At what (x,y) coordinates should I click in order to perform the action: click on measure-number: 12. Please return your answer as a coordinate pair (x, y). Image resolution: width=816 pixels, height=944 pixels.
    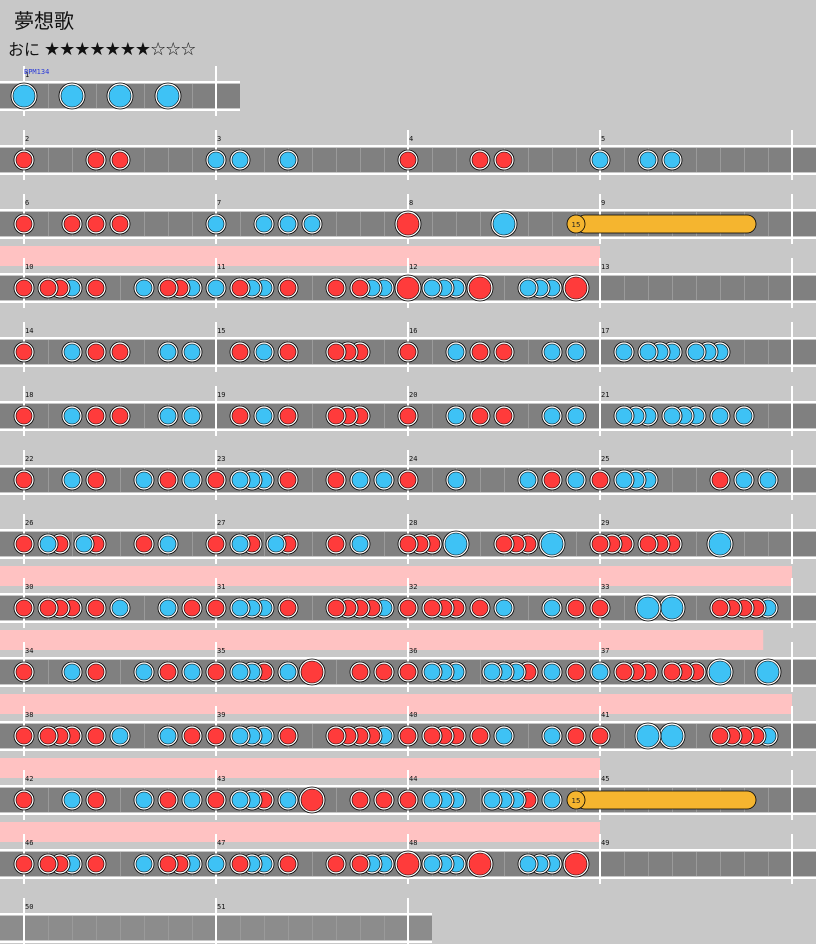
    Looking at the image, I should click on (413, 267).